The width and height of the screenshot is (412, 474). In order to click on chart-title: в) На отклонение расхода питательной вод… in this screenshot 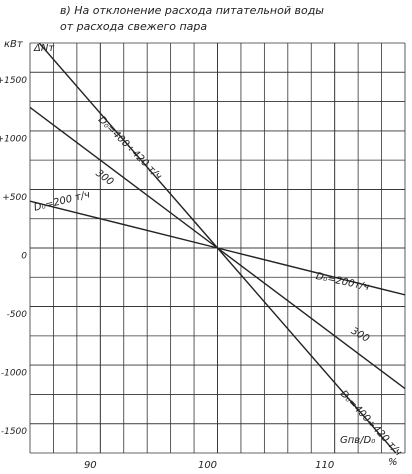, I will do `click(192, 10)`.